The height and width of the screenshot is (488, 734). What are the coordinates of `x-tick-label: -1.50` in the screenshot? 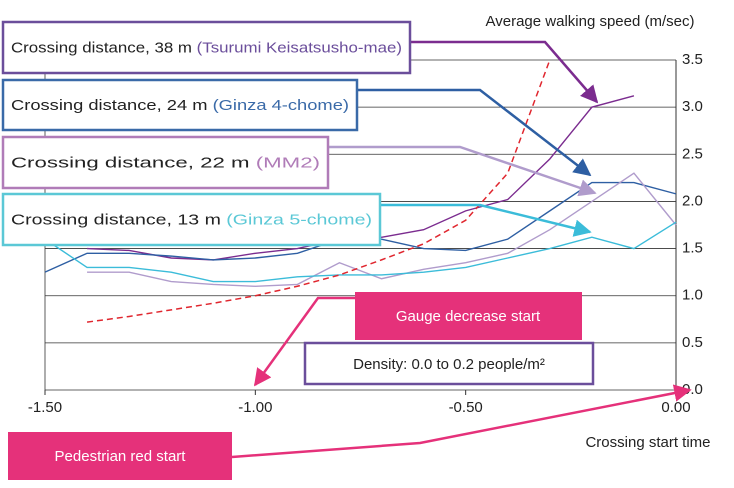 It's located at (45, 407).